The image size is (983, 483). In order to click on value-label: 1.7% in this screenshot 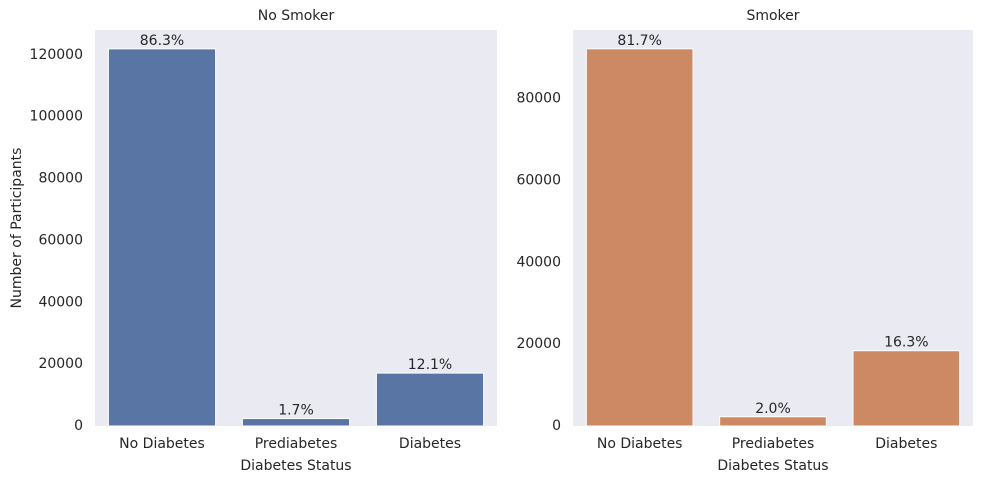, I will do `click(296, 411)`.